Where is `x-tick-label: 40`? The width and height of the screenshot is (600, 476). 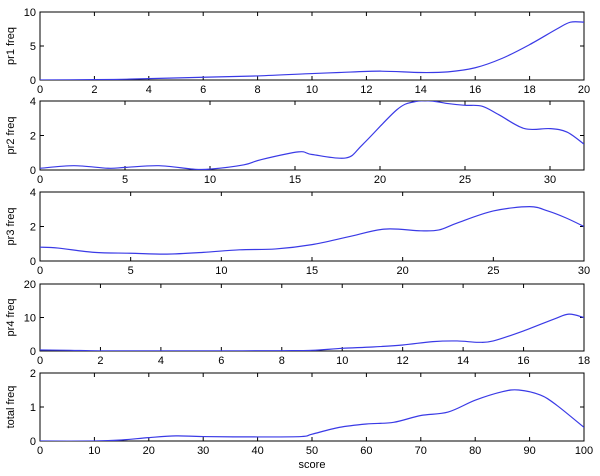
x-tick-label: 40 is located at coordinates (257, 451).